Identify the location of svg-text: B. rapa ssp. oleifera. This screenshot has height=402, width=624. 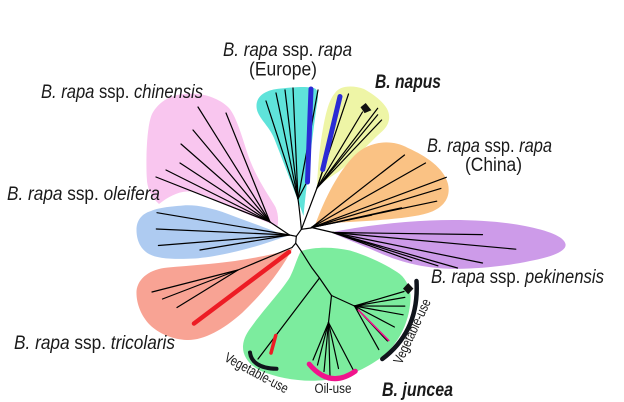
(83, 194).